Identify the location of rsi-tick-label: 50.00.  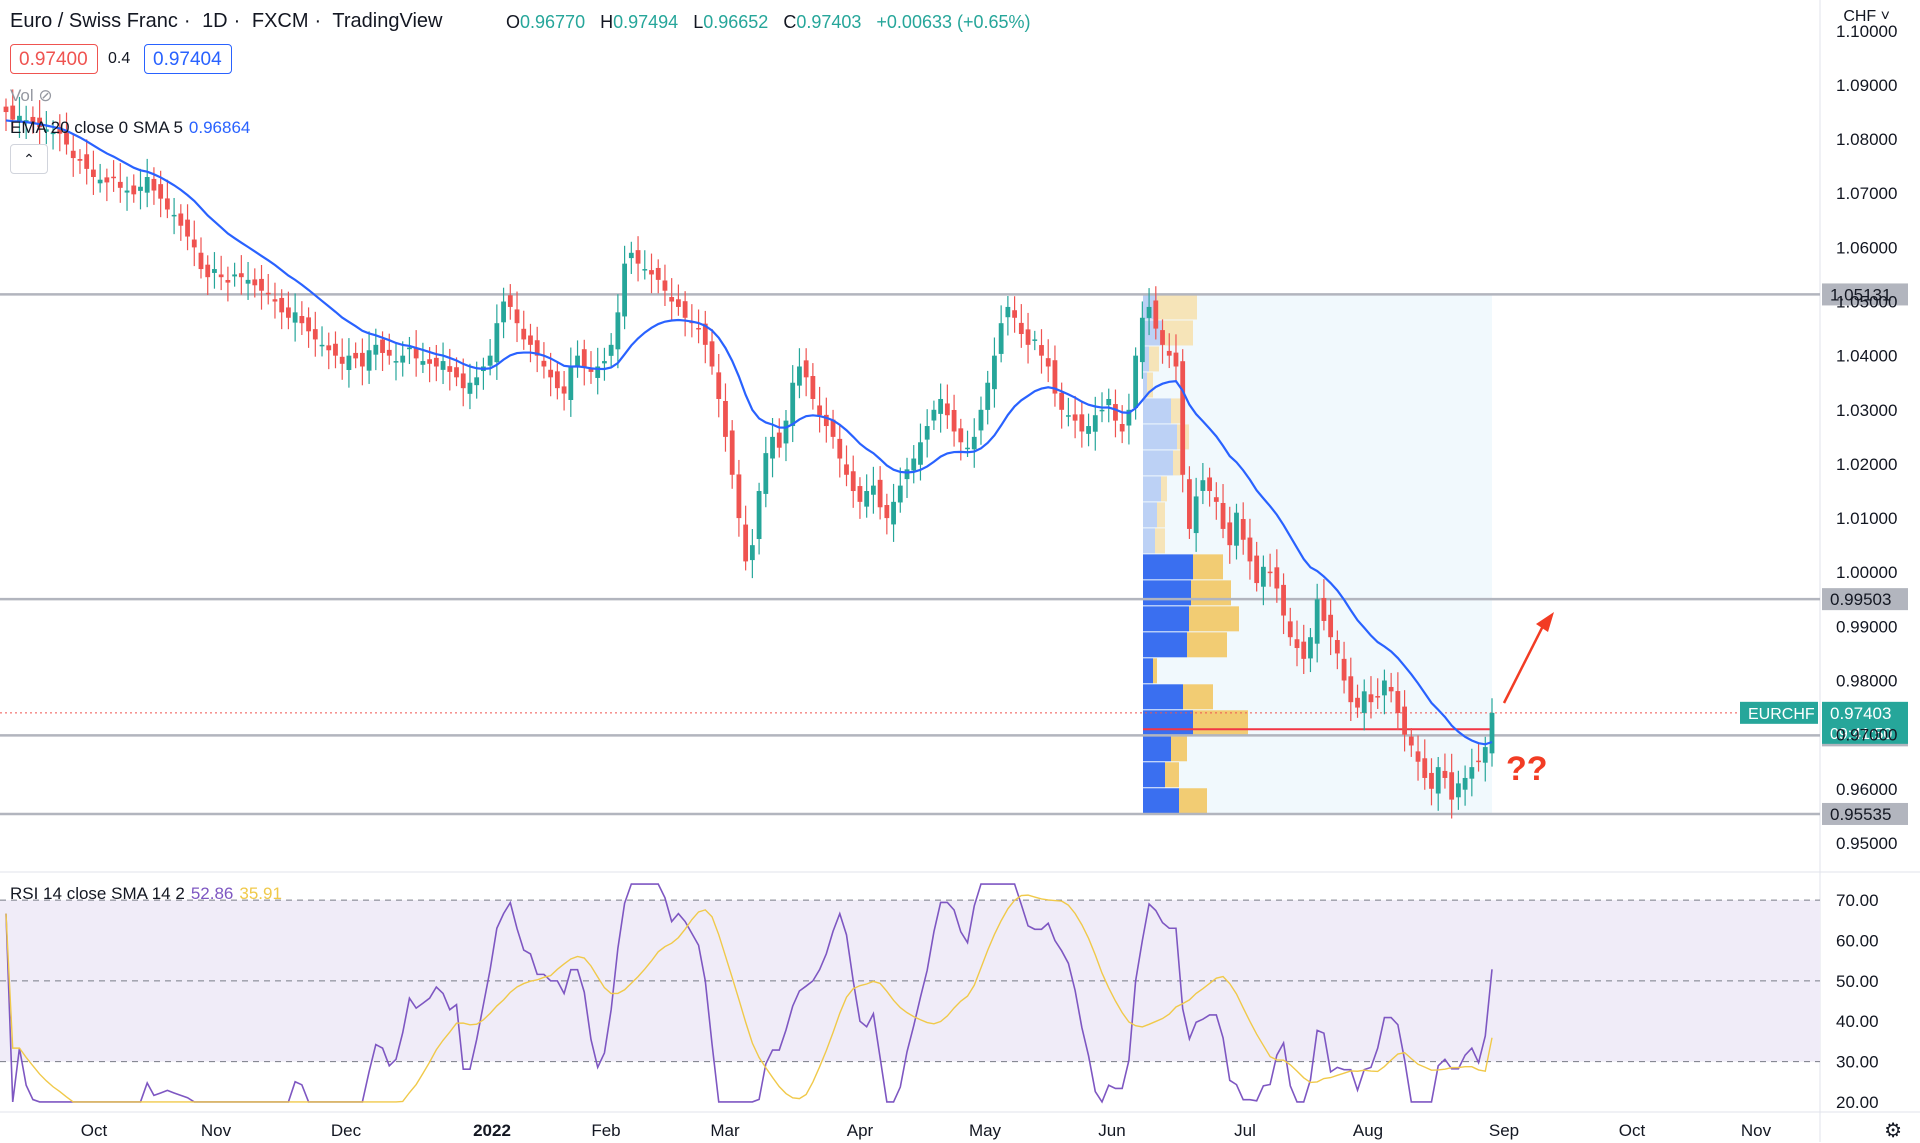
(1857, 981).